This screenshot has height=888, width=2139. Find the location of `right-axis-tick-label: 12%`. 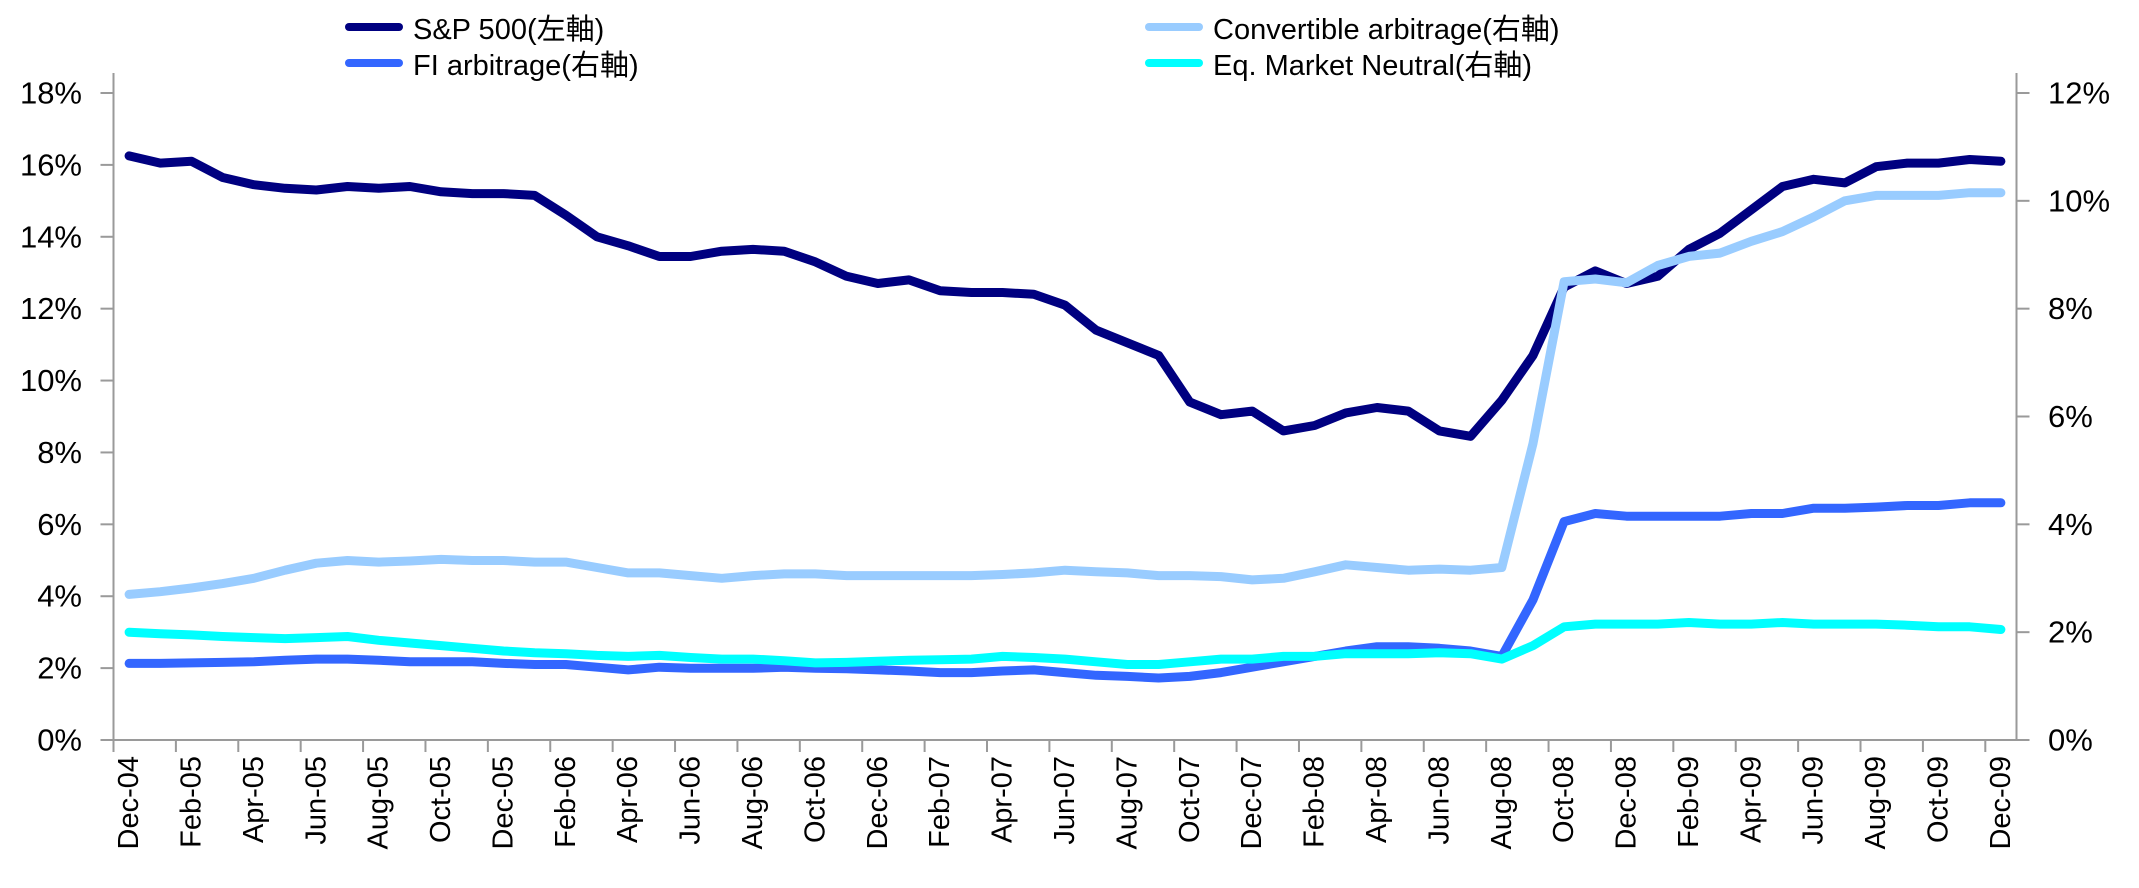

right-axis-tick-label: 12% is located at coordinates (2079, 93).